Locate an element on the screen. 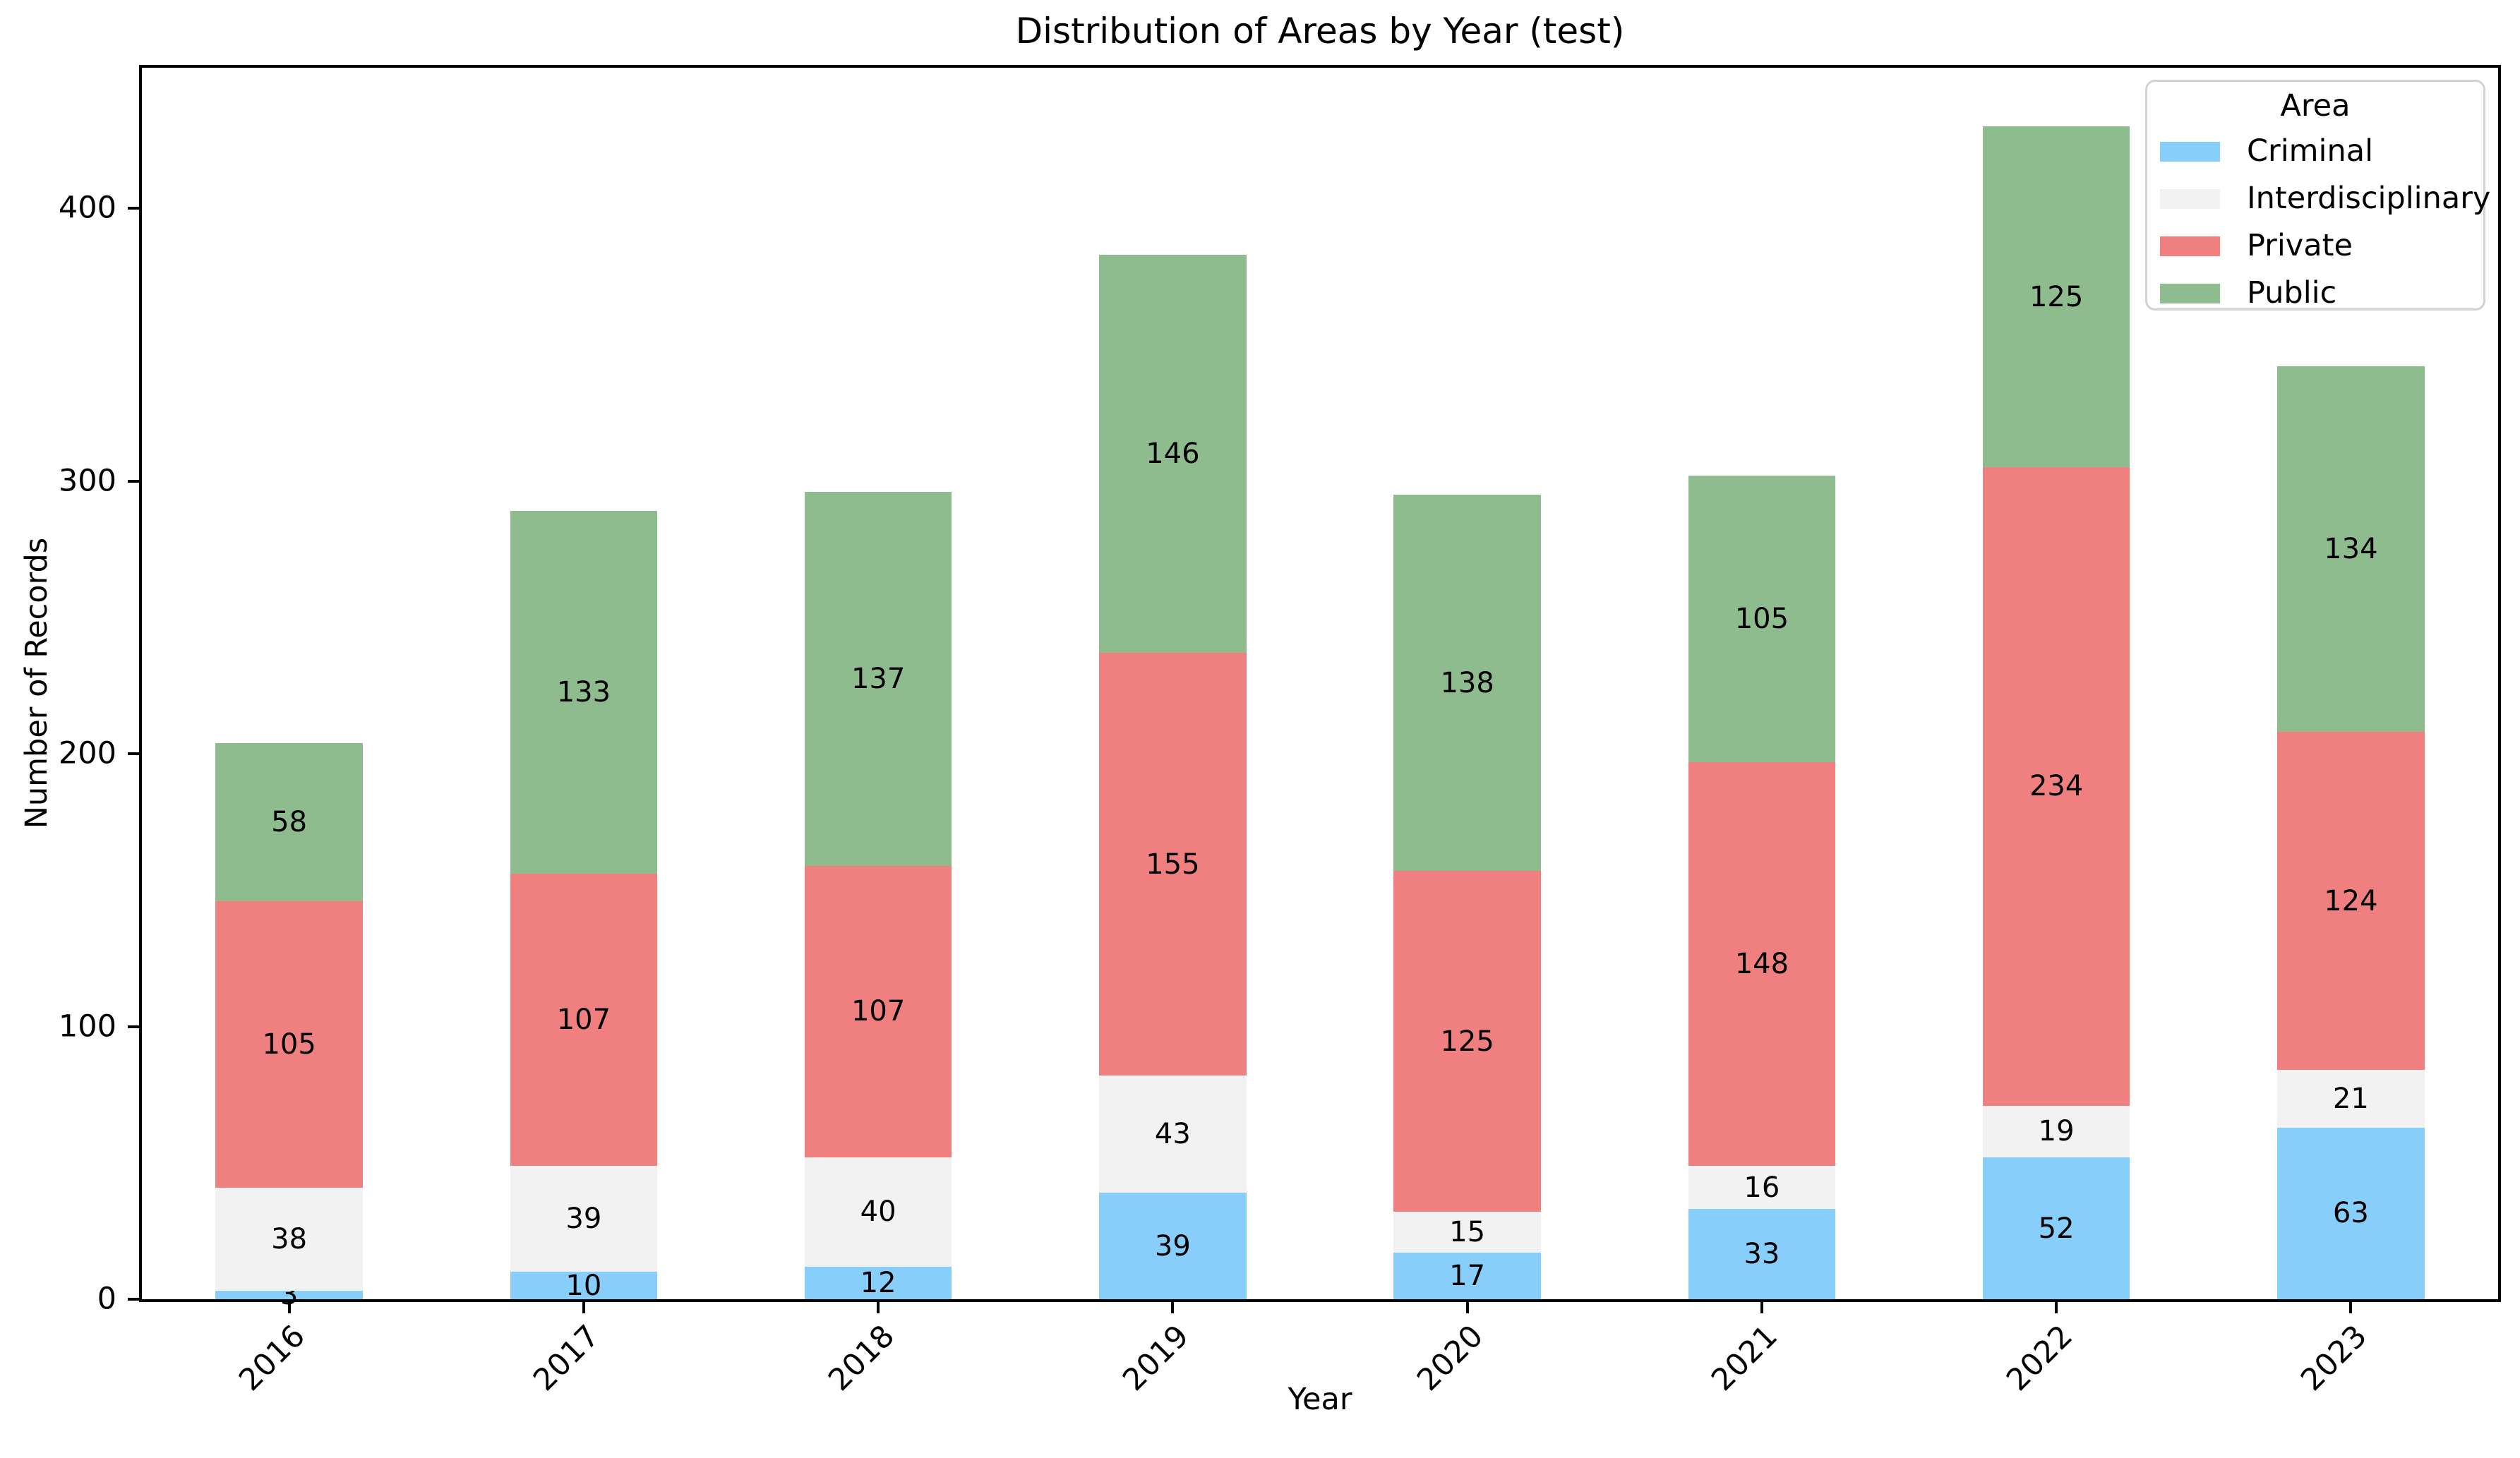 Image resolution: width=2520 pixels, height=1458 pixels. bar-value-label: 155 is located at coordinates (1173, 865).